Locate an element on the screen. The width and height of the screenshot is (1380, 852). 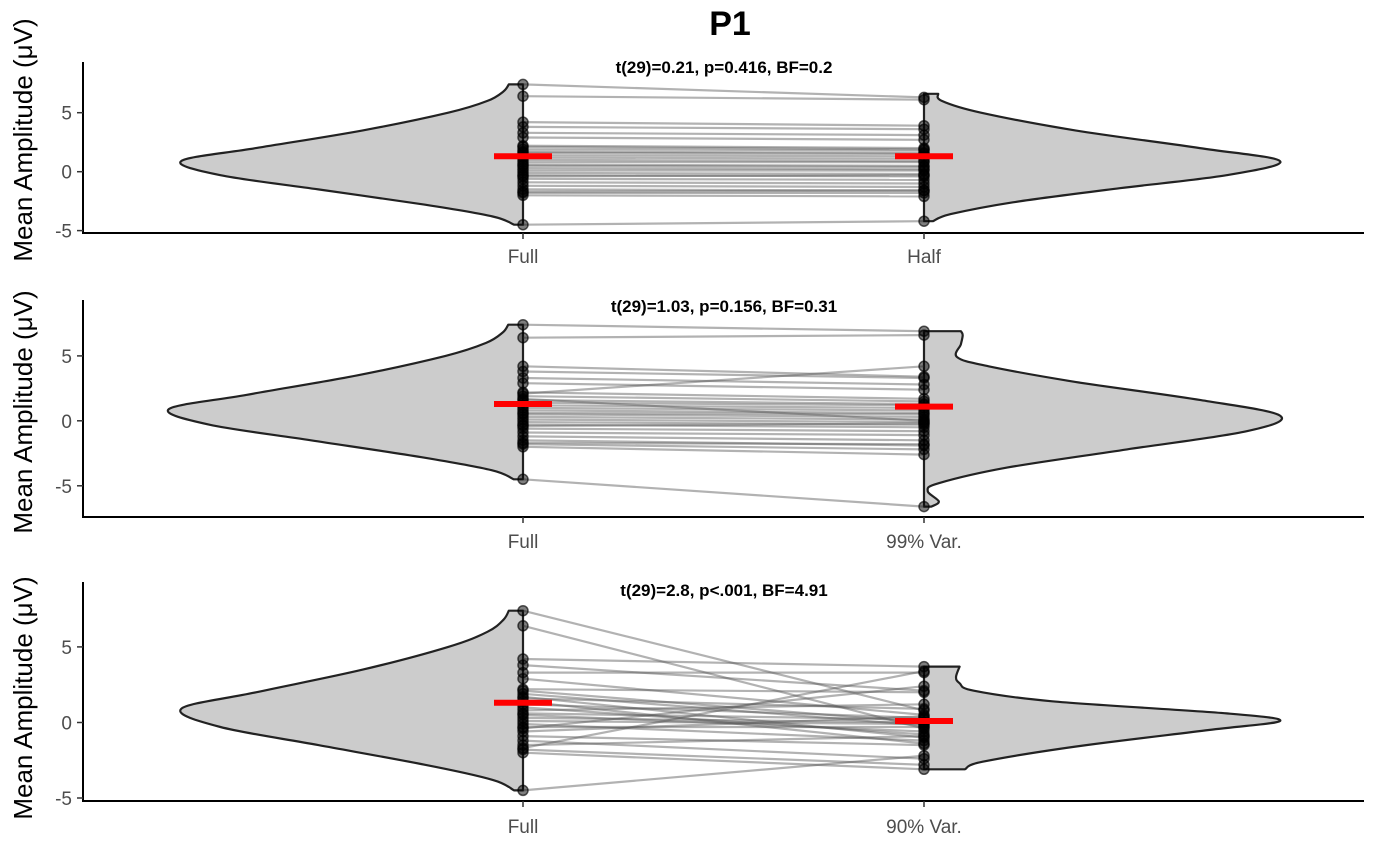
panel-subtitle: t(29)=1.03, p=0.156, BF=0.31 is located at coordinates (724, 306).